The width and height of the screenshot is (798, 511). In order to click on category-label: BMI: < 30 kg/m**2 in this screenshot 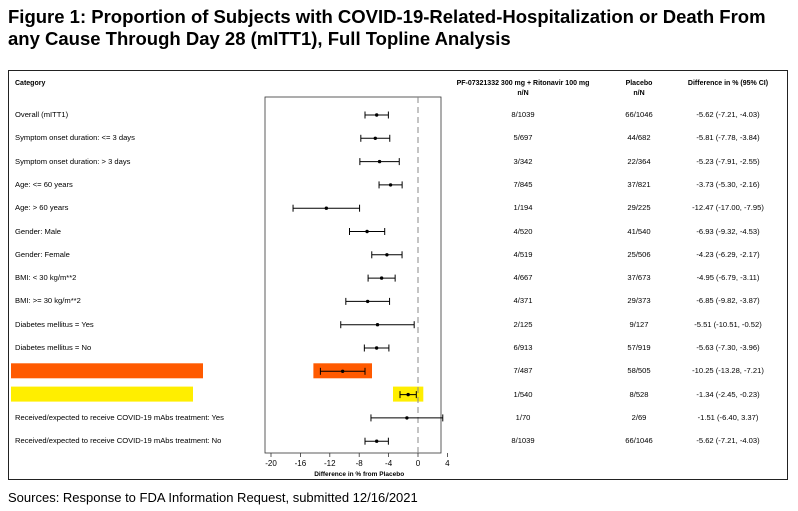, I will do `click(46, 278)`.